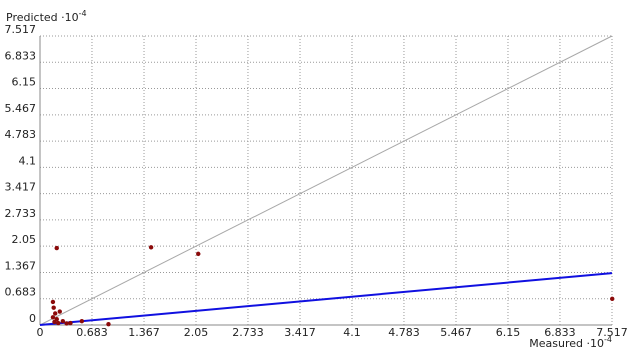 The image size is (627, 352). I want to click on y-label-exponent: -4, so click(83, 13).